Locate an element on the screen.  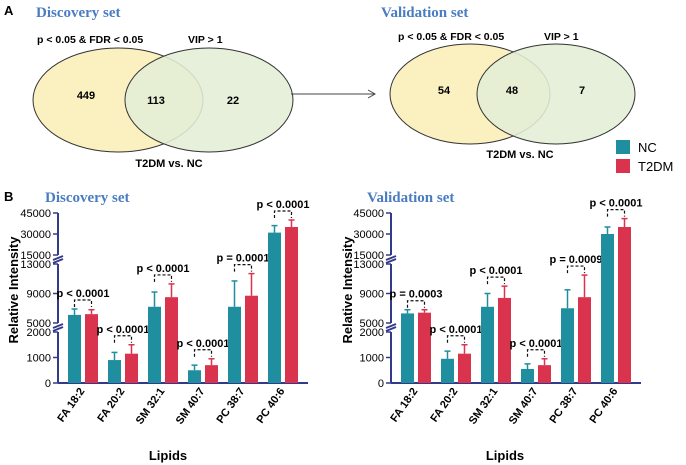
panel-b-letter: B is located at coordinates (8, 196).